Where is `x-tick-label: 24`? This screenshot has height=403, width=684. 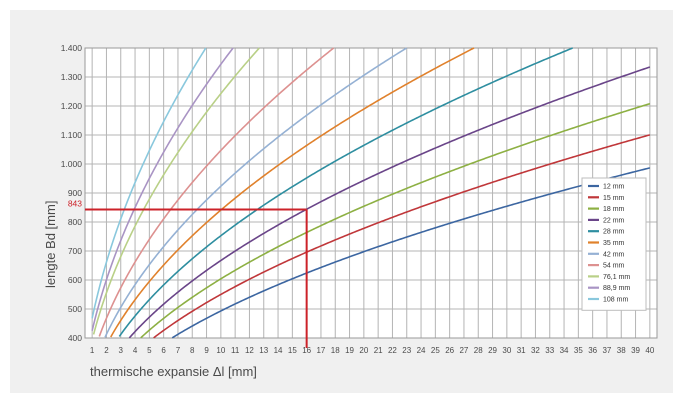
x-tick-label: 24 is located at coordinates (421, 350).